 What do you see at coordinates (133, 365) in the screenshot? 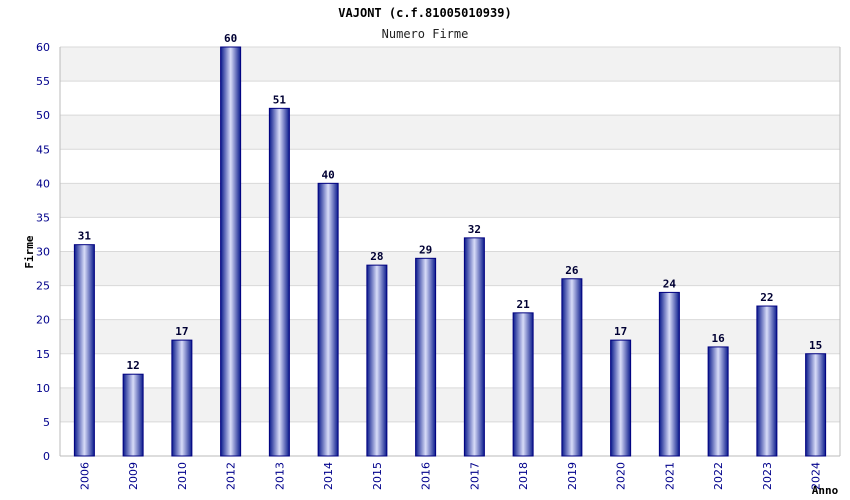
I see `data-label: 12` at bounding box center [133, 365].